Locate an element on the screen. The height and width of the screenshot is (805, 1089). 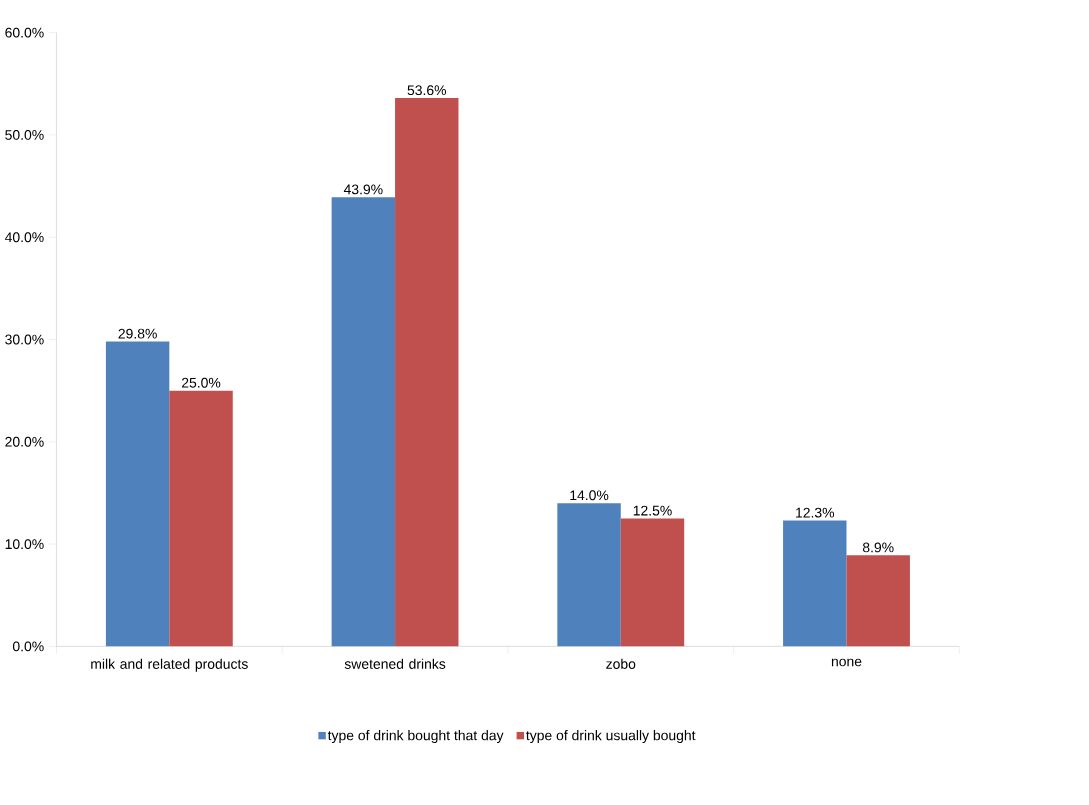
y-tick-label: 40.0% is located at coordinates (24, 237).